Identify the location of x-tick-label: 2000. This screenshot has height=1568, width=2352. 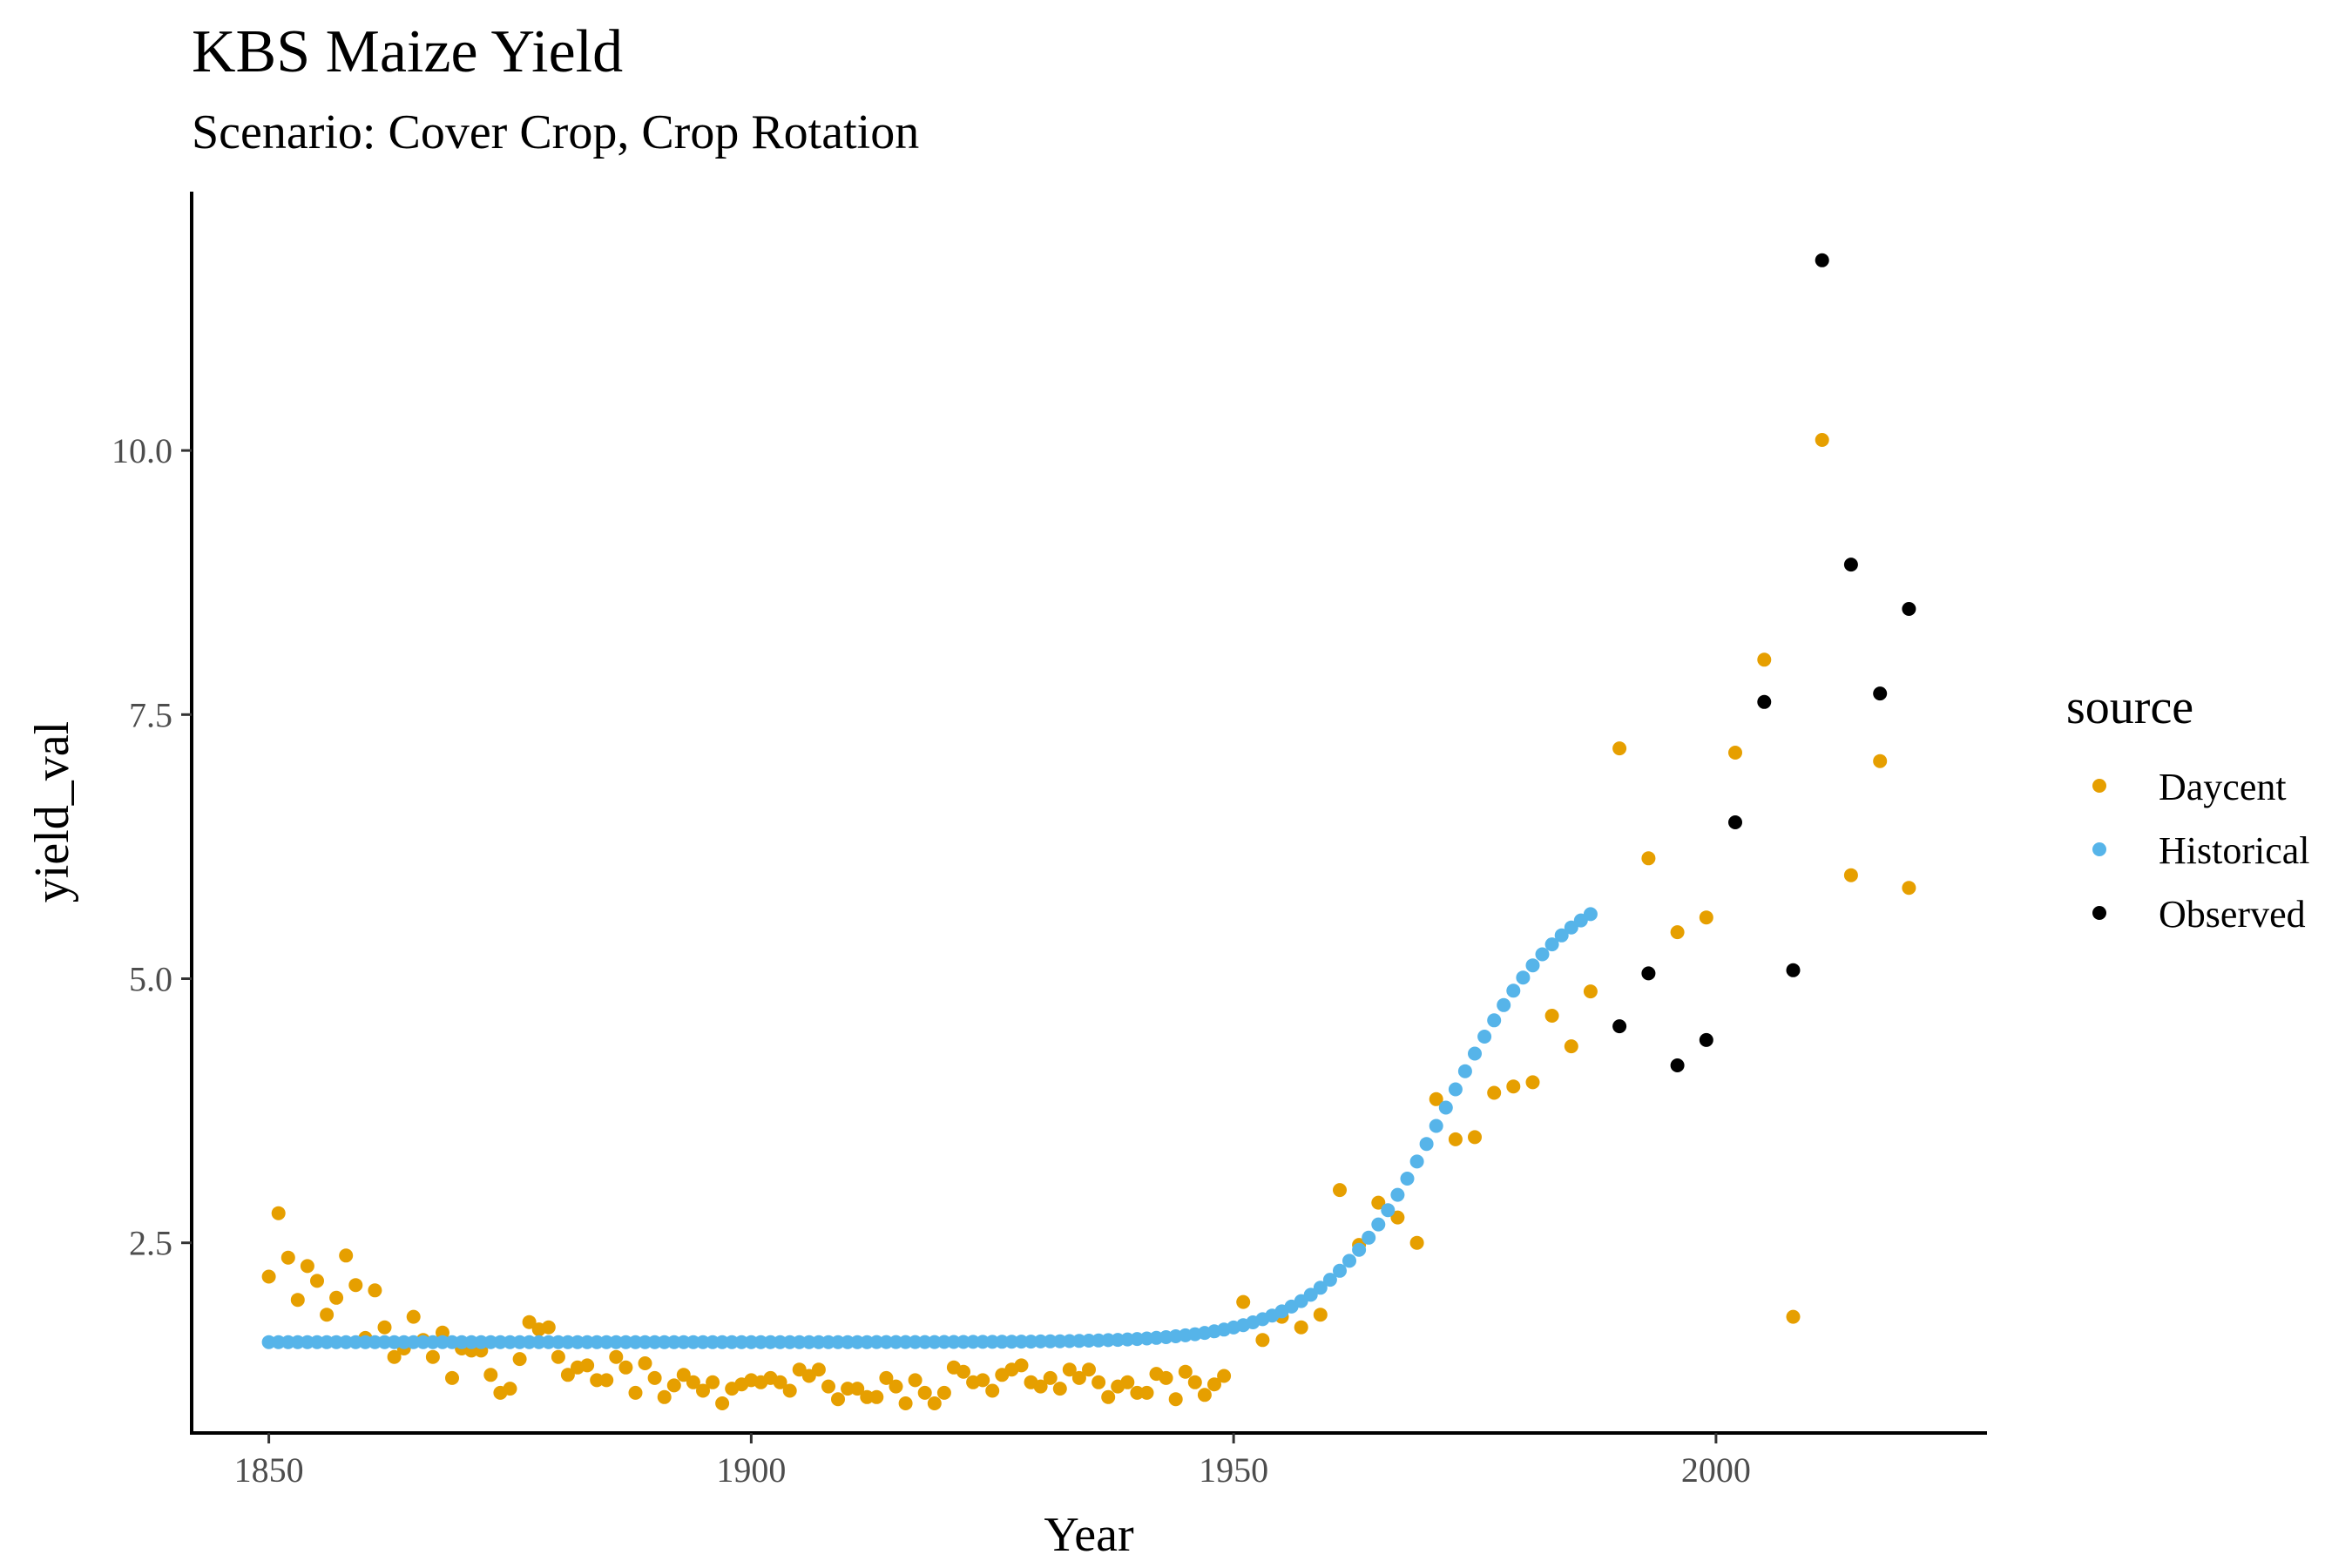
(1716, 1470).